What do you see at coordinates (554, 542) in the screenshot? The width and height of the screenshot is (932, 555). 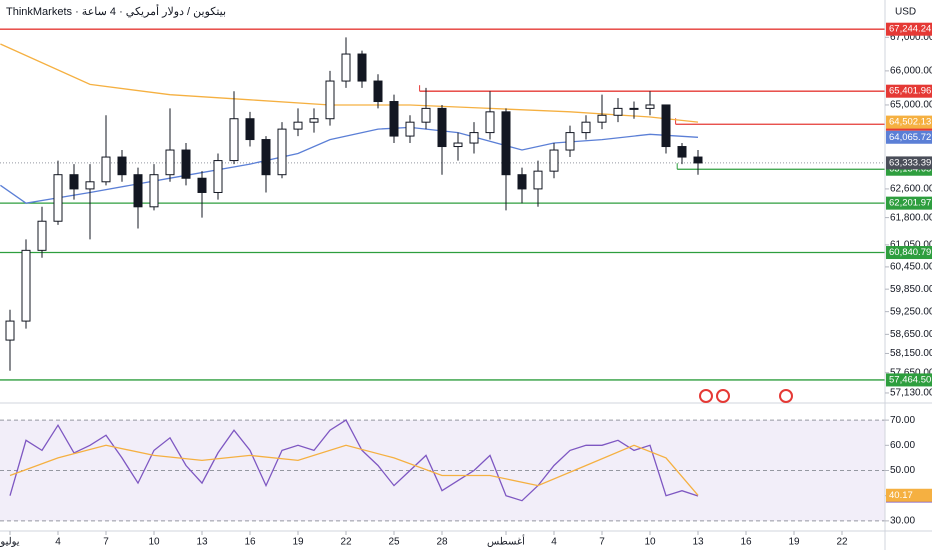 I see `x-tick-label: 4` at bounding box center [554, 542].